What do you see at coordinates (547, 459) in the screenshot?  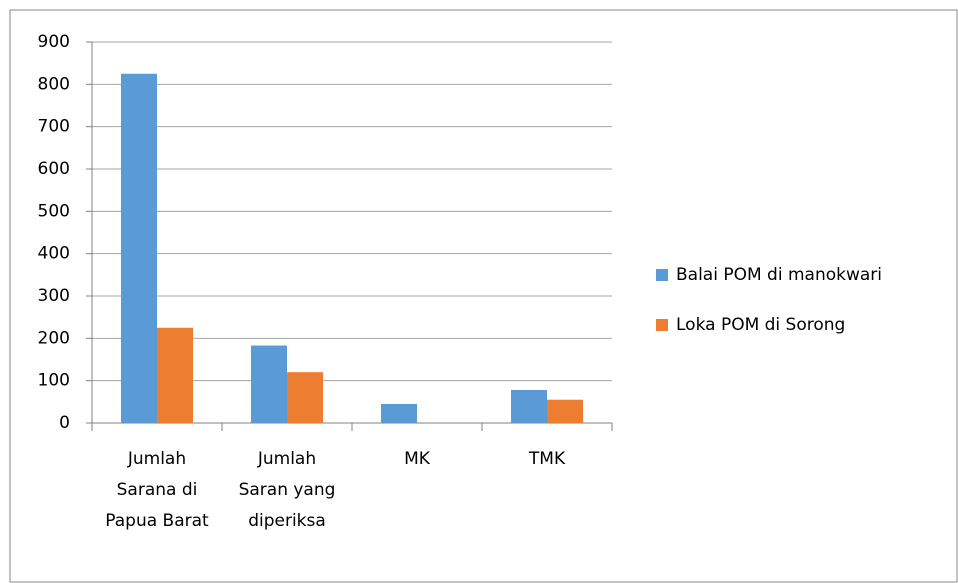 I see `x-tick-label: TMK` at bounding box center [547, 459].